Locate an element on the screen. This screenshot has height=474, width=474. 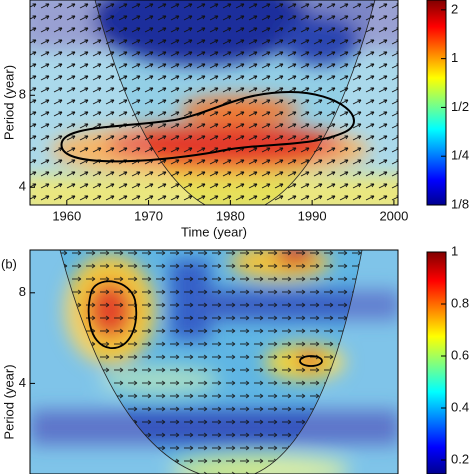
x-tick-label: 1990 is located at coordinates (312, 215).